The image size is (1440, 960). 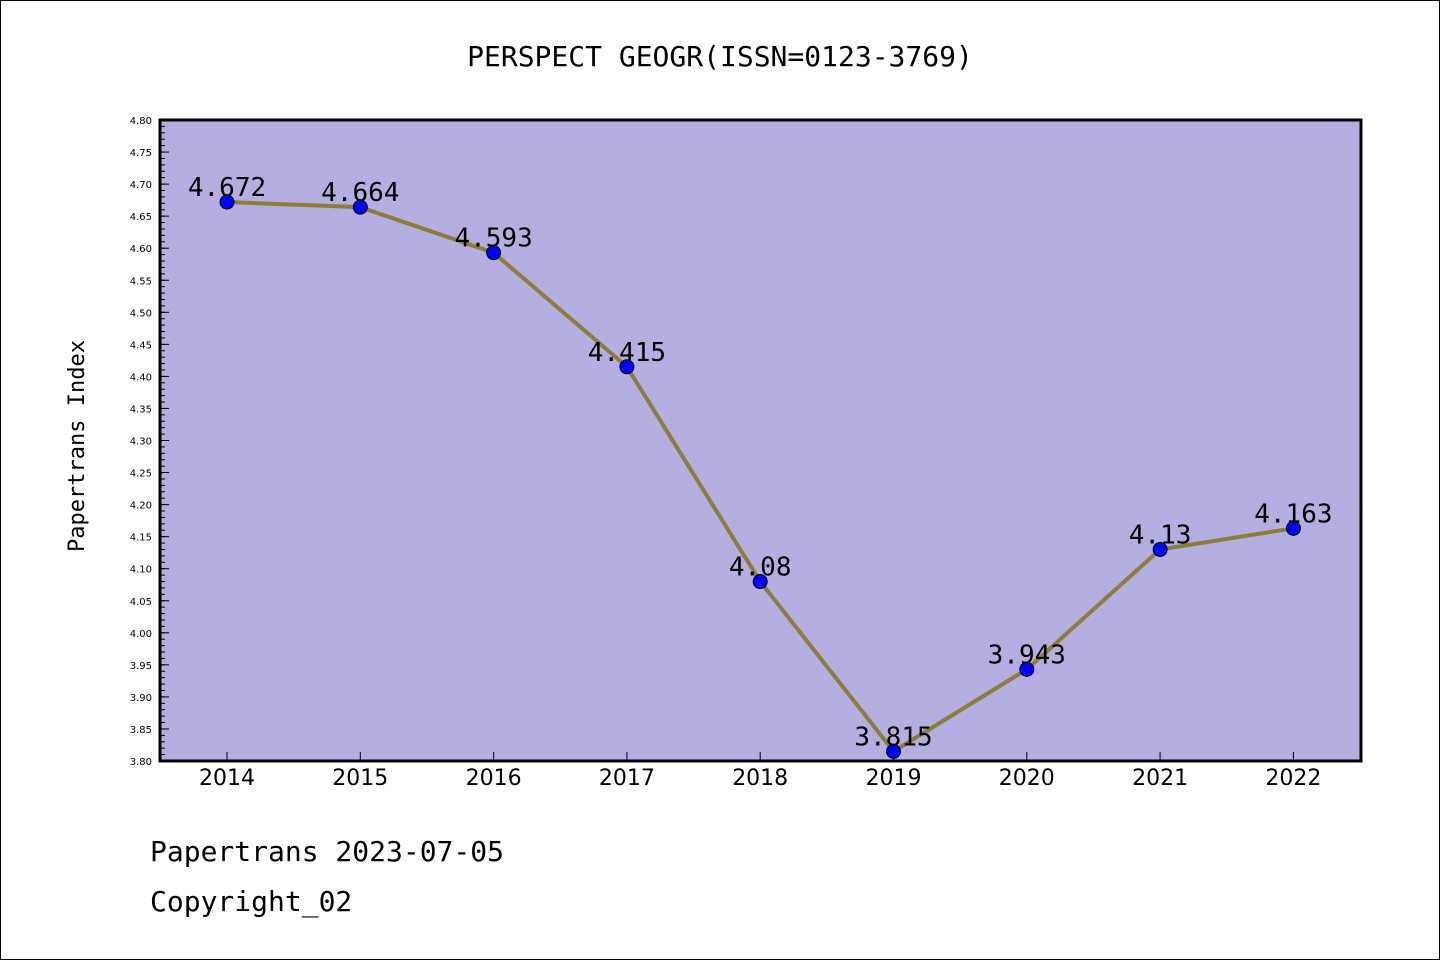 I want to click on y-tick-label: 4.45, so click(x=141, y=345).